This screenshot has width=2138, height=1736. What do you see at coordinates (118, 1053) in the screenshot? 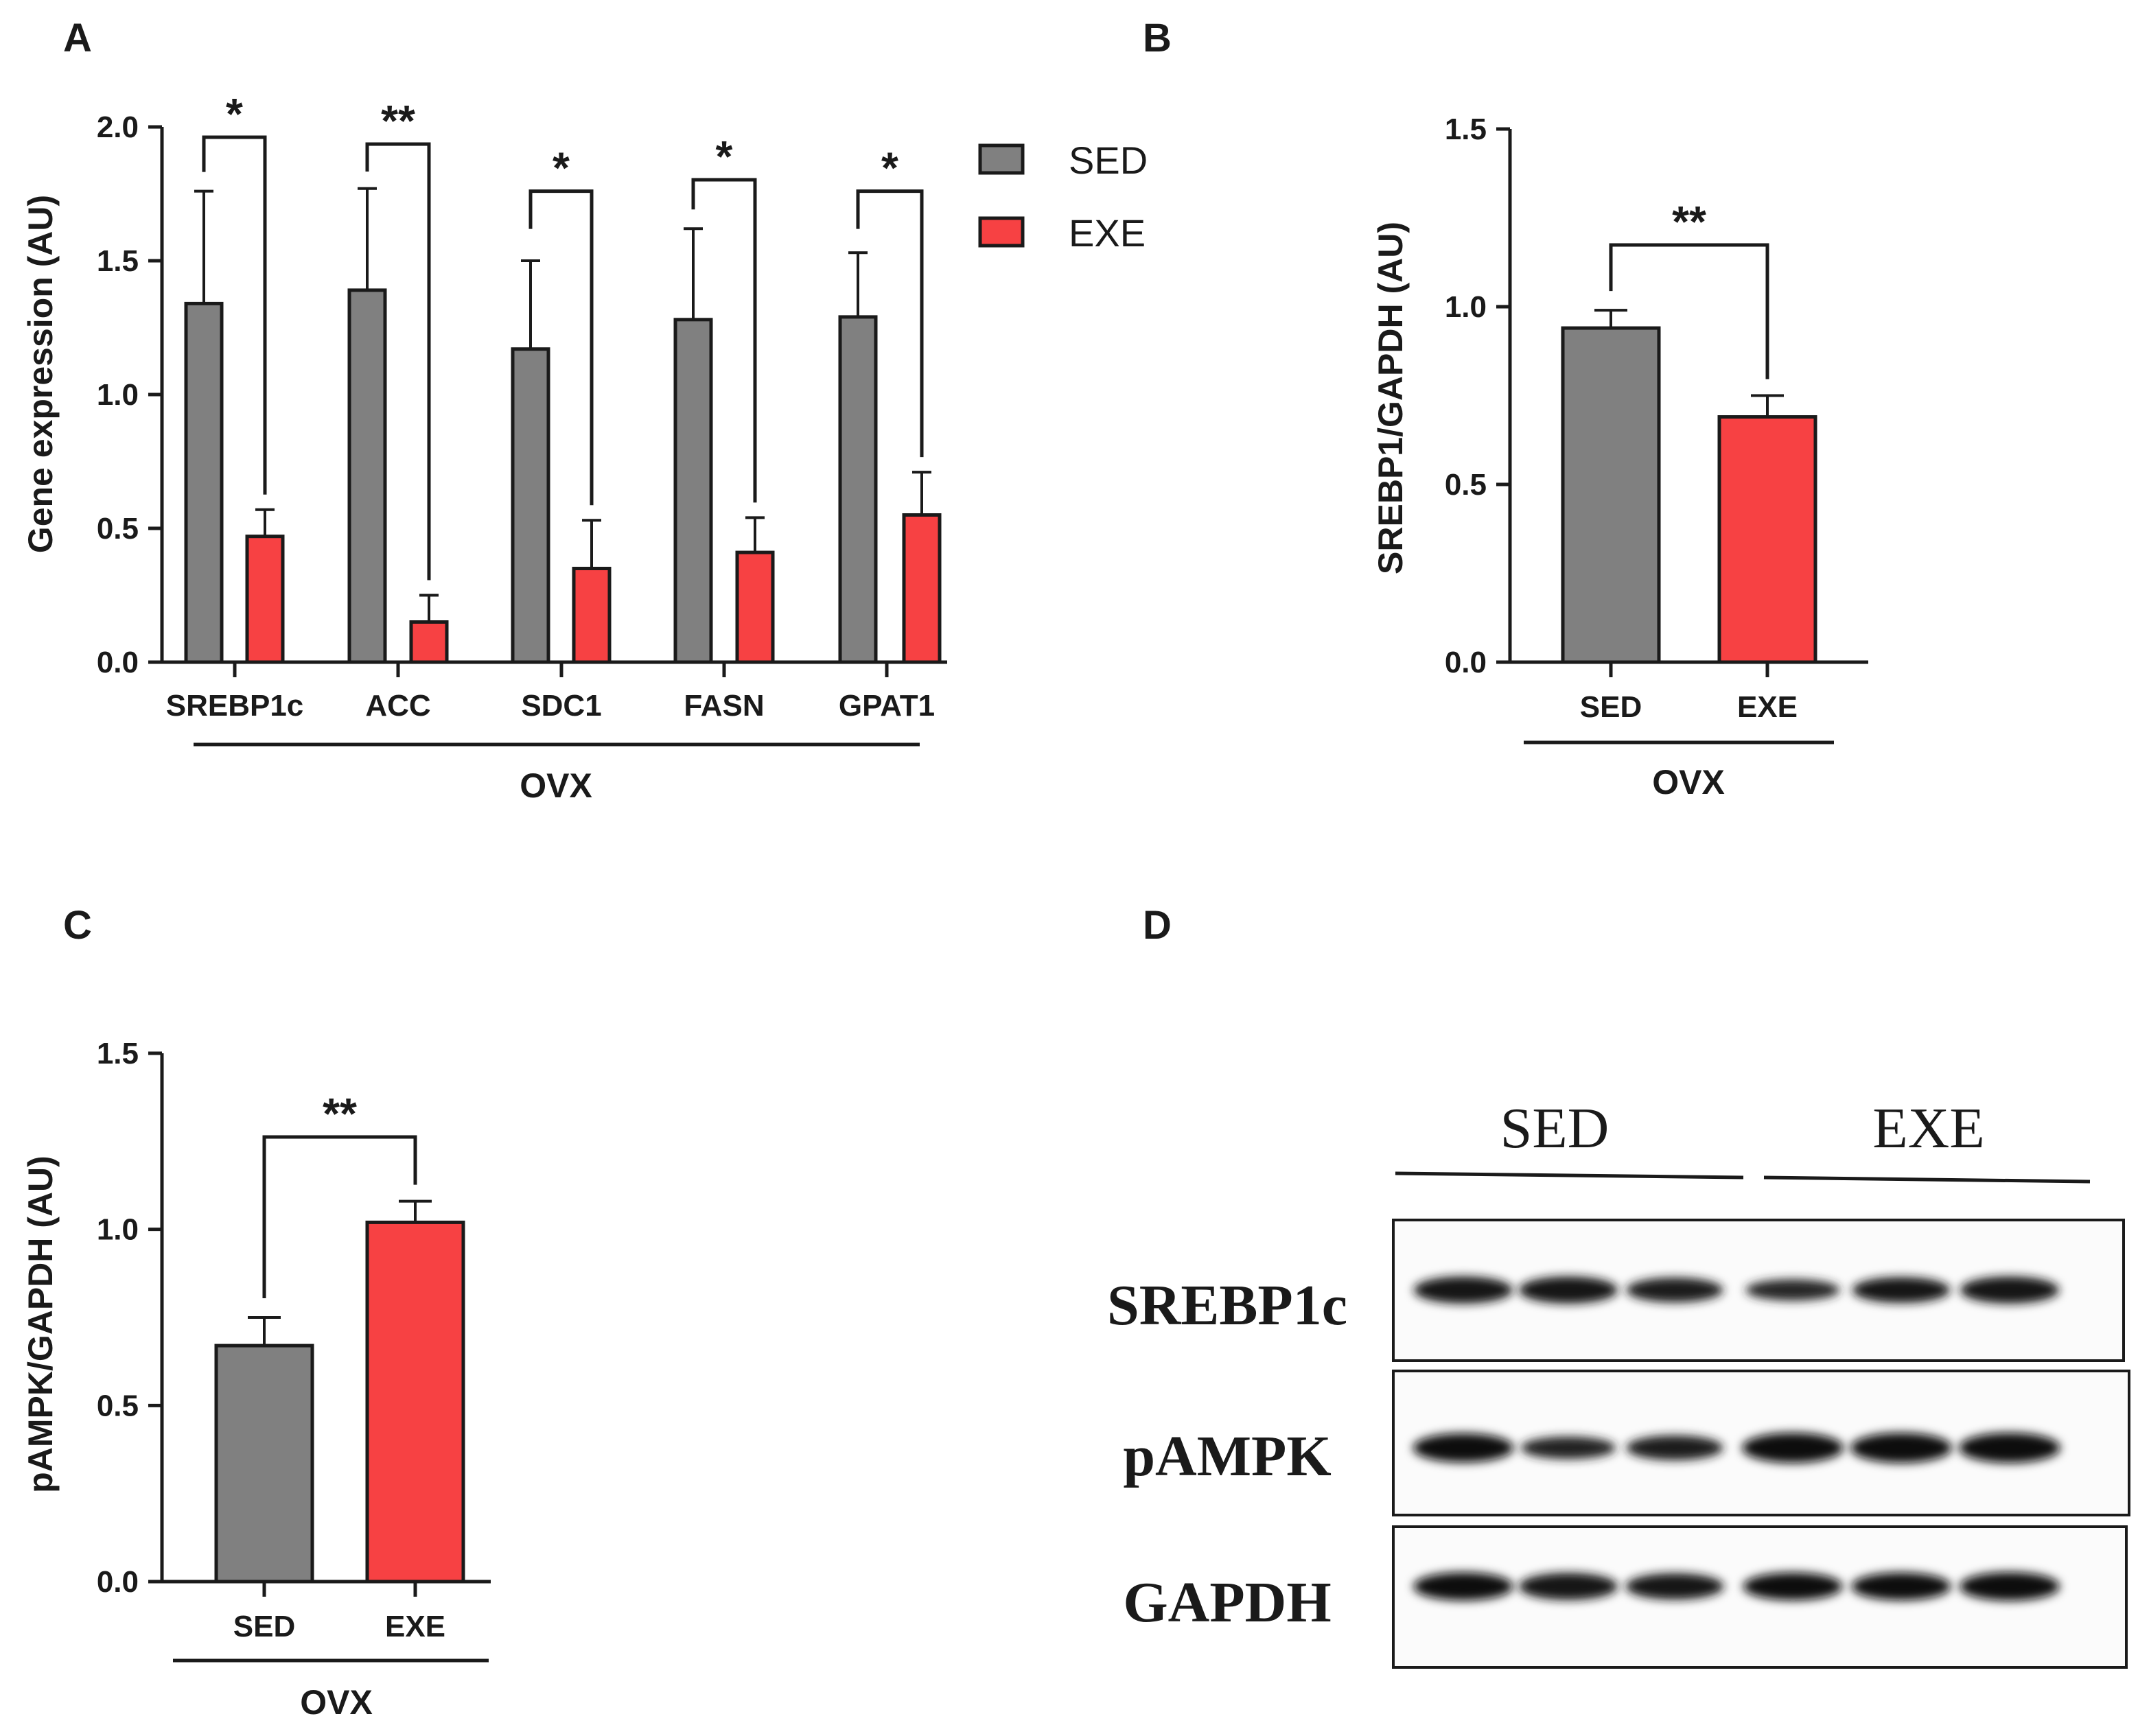
I see `y-tick-label-c: 1.5` at bounding box center [118, 1053].